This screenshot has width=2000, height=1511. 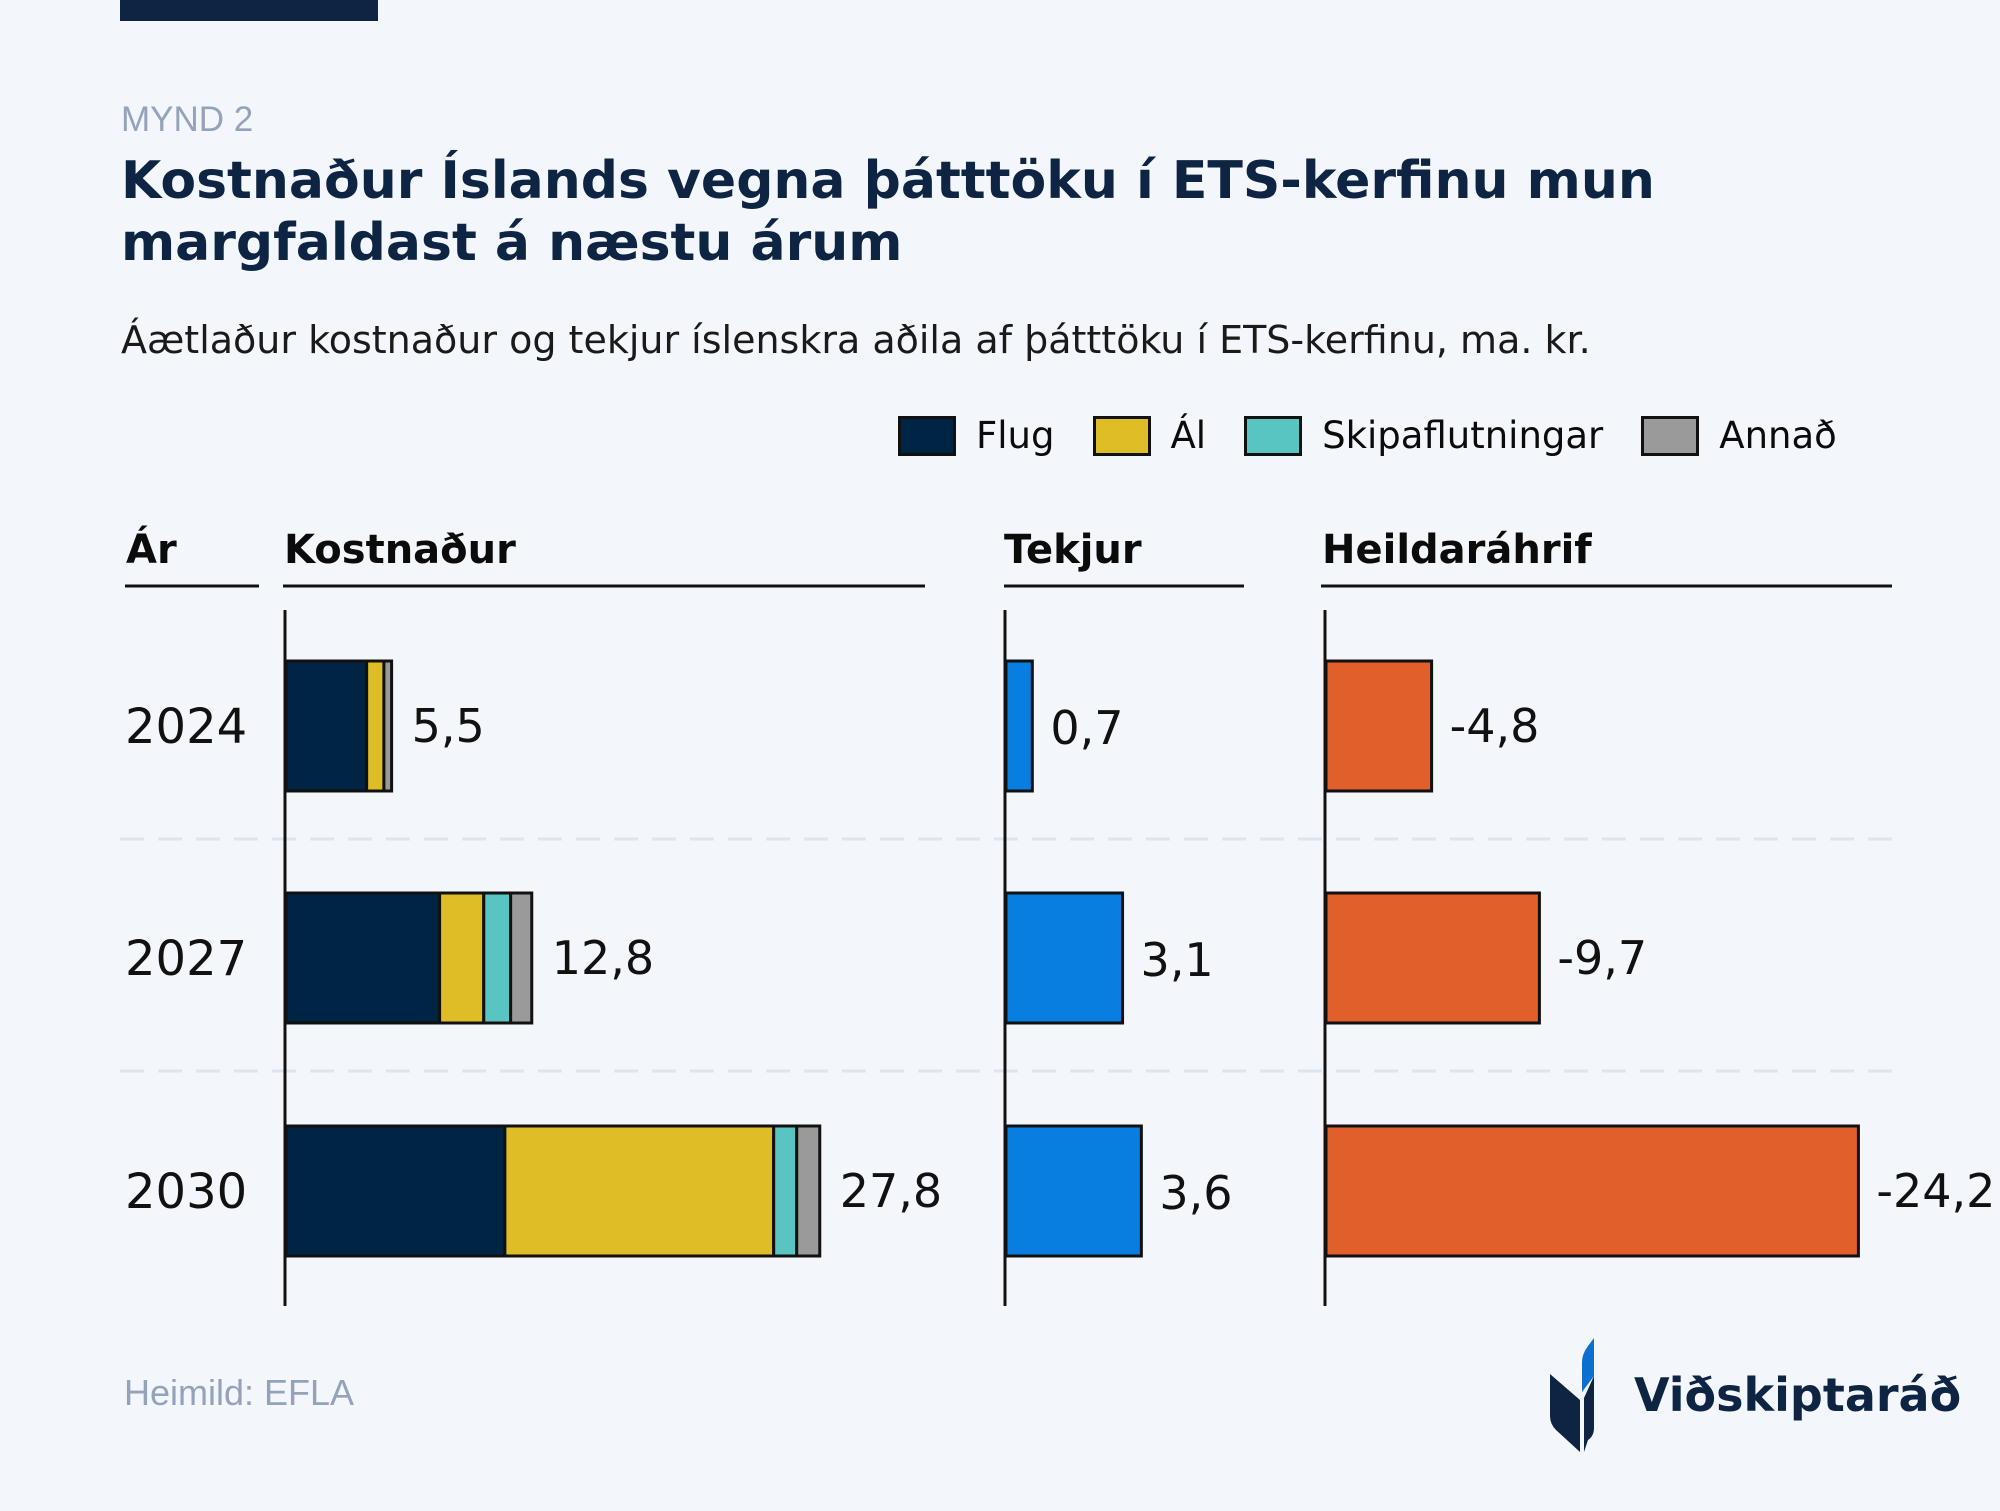 I want to click on year-label: 2024, so click(x=186, y=727).